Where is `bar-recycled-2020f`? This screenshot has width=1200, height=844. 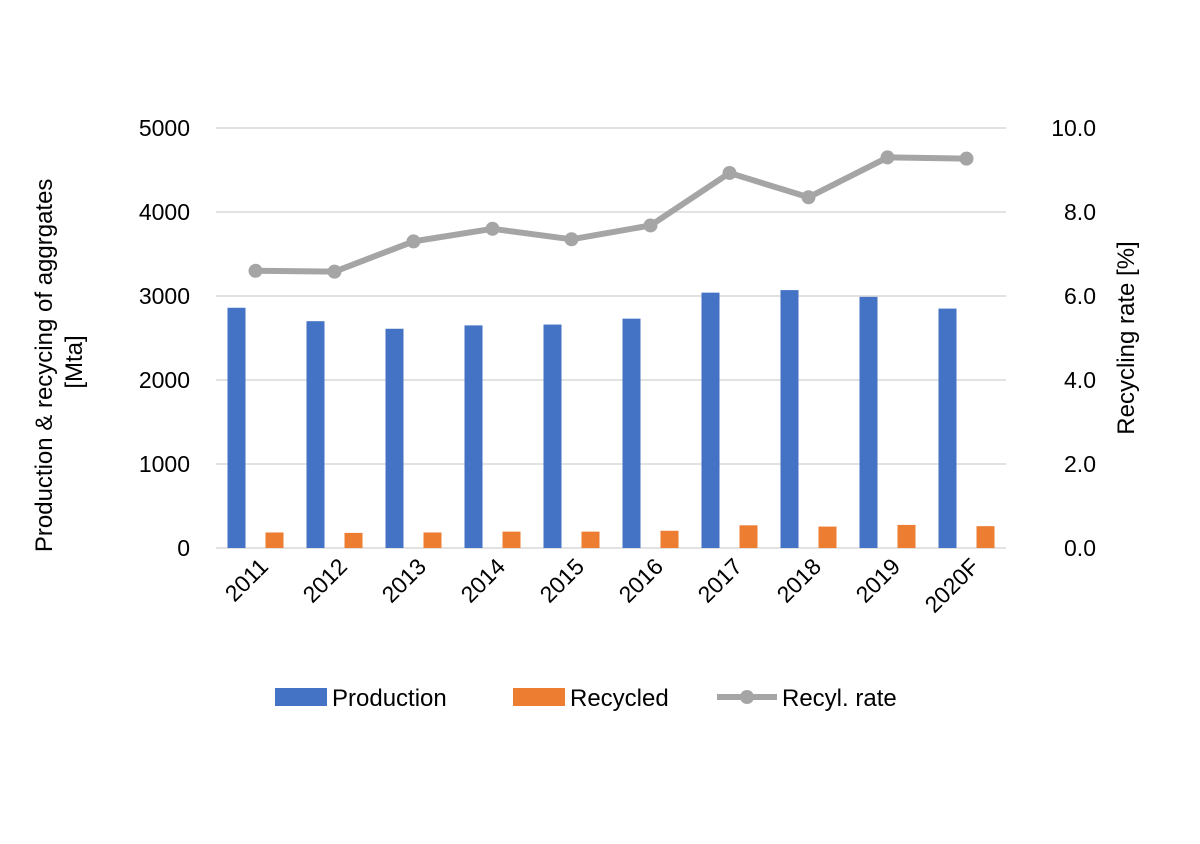 bar-recycled-2020f is located at coordinates (985, 537).